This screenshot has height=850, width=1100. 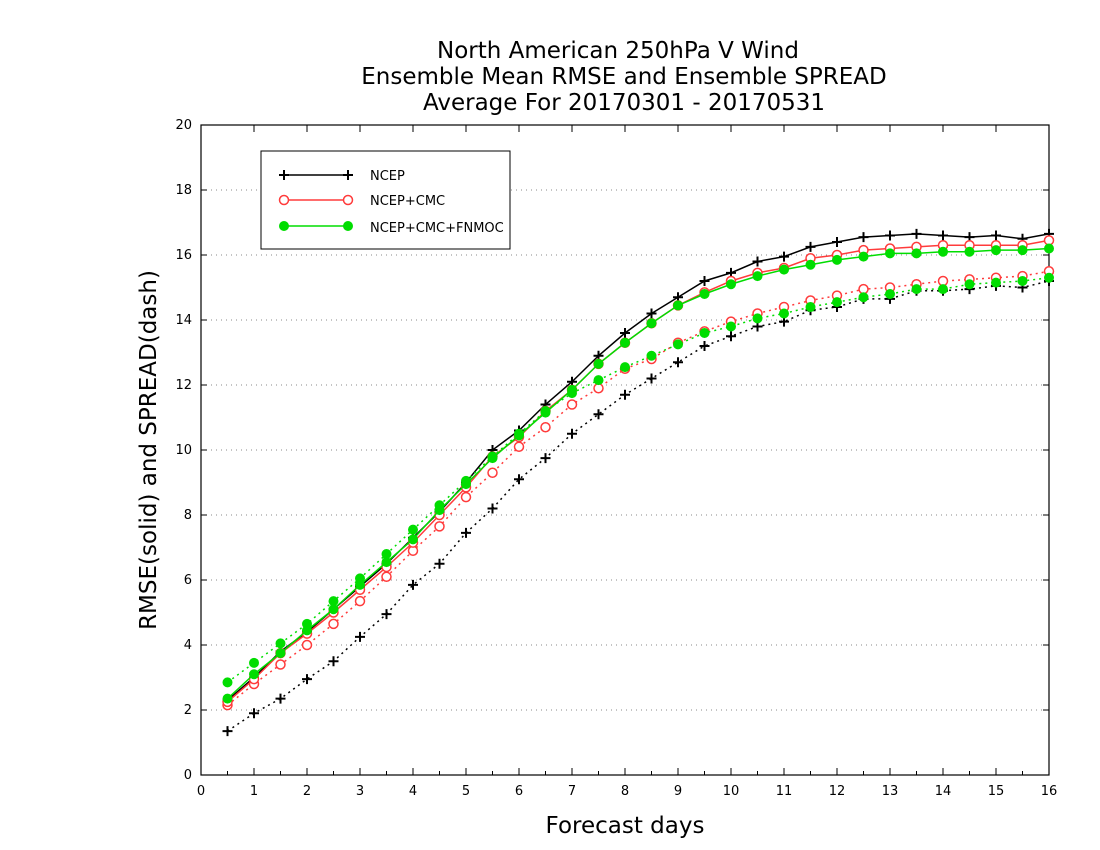 What do you see at coordinates (348, 200) in the screenshot?
I see `legend-marker-right-ncep-cmc` at bounding box center [348, 200].